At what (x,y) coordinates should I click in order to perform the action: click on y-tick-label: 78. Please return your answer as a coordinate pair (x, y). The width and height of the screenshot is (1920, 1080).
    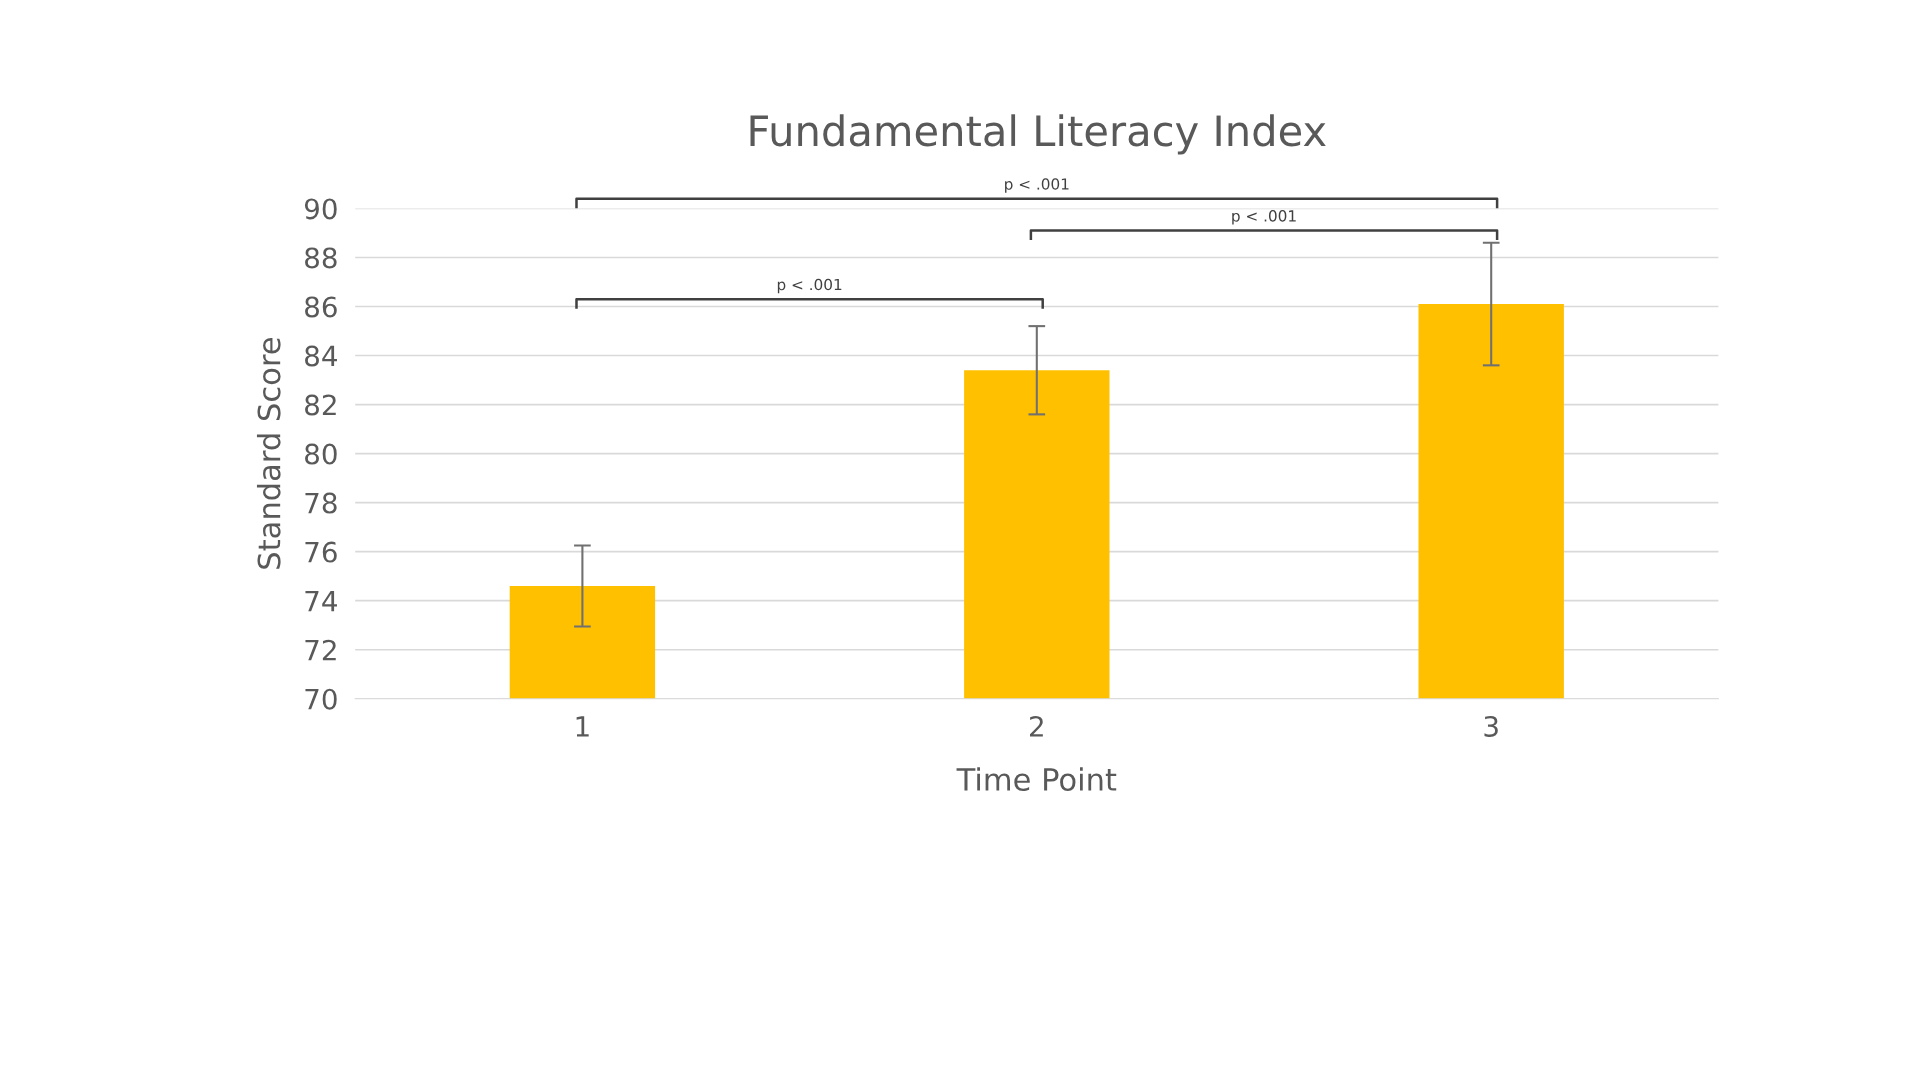
    Looking at the image, I should click on (321, 503).